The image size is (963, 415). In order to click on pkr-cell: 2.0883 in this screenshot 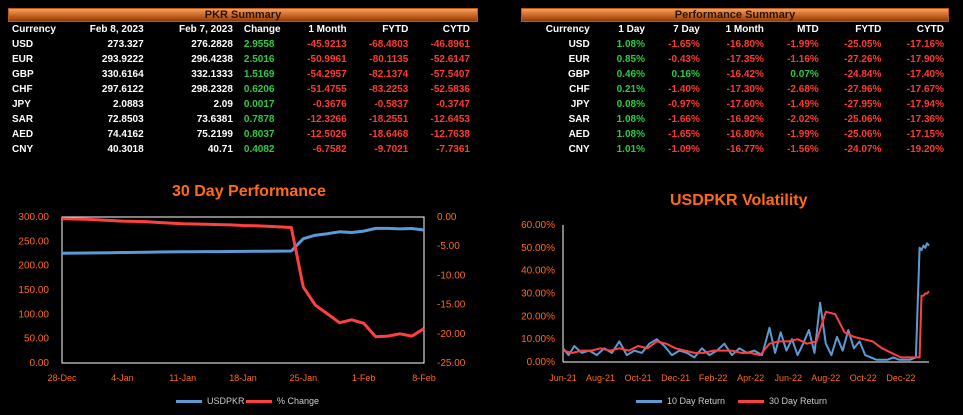, I will do `click(128, 104)`.